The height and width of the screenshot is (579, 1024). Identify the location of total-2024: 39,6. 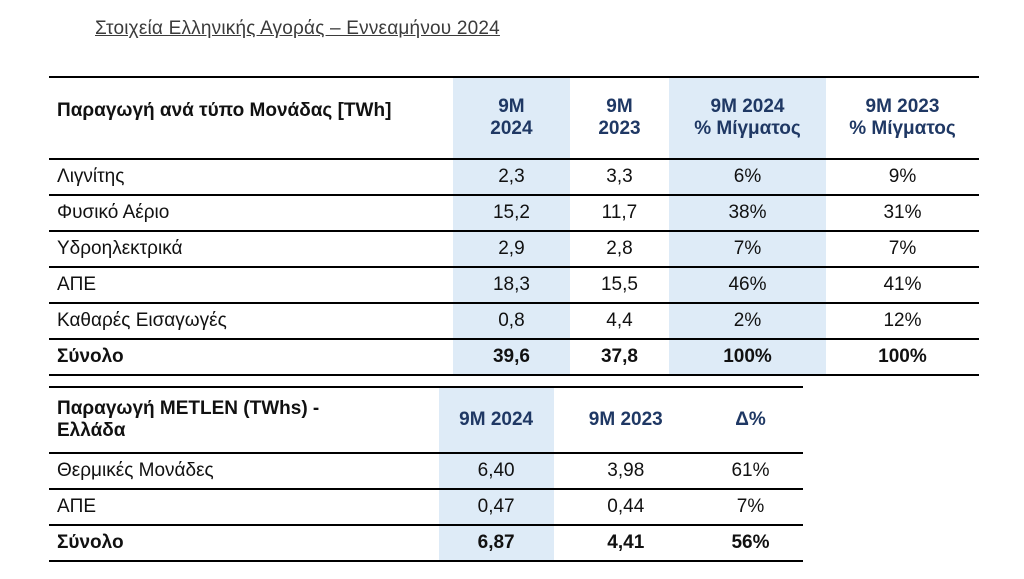
(511, 357).